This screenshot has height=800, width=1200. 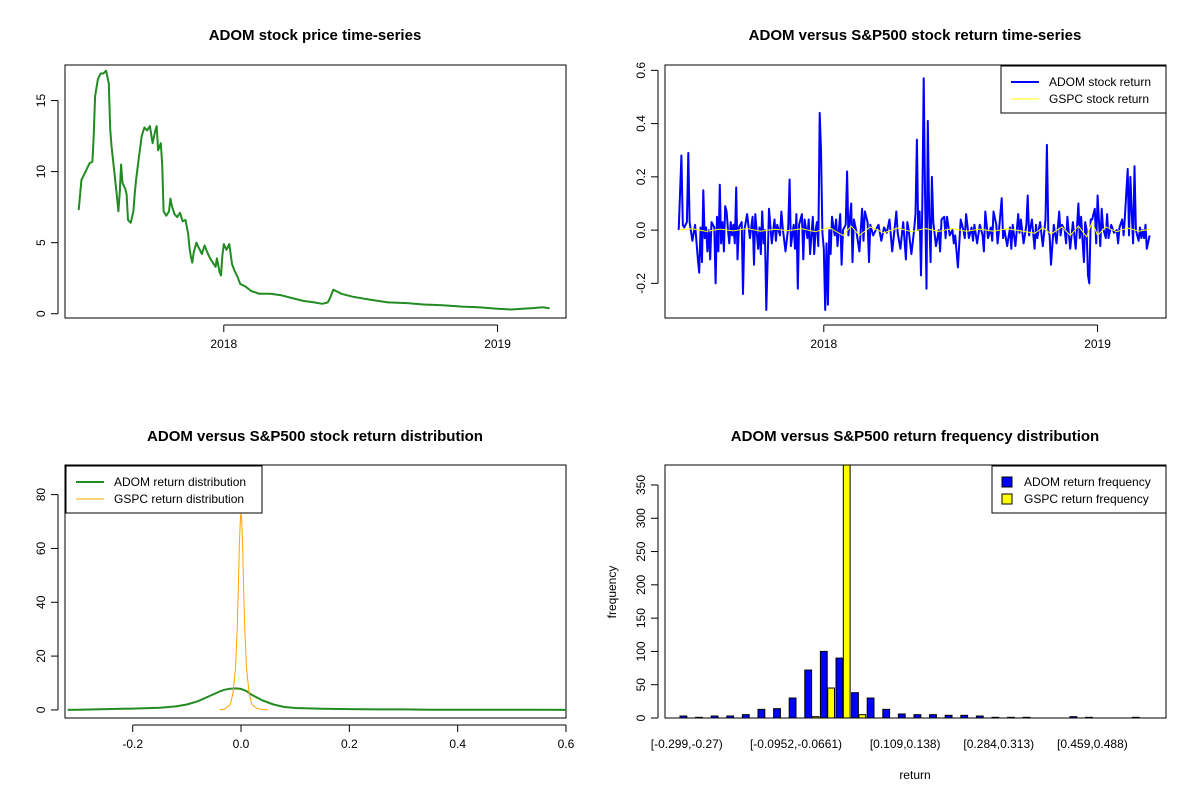 What do you see at coordinates (41, 242) in the screenshot?
I see `y-tick-label: 5` at bounding box center [41, 242].